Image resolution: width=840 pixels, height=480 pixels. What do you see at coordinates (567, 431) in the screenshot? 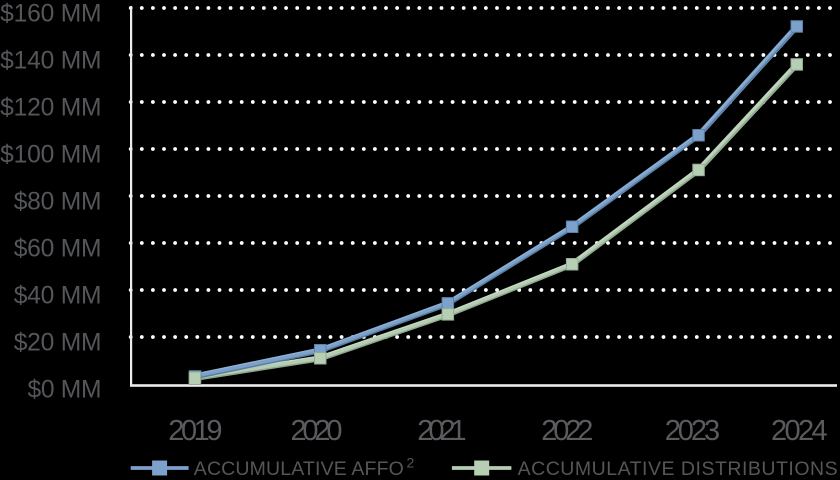
I see `svg-text: 2022` at bounding box center [567, 431].